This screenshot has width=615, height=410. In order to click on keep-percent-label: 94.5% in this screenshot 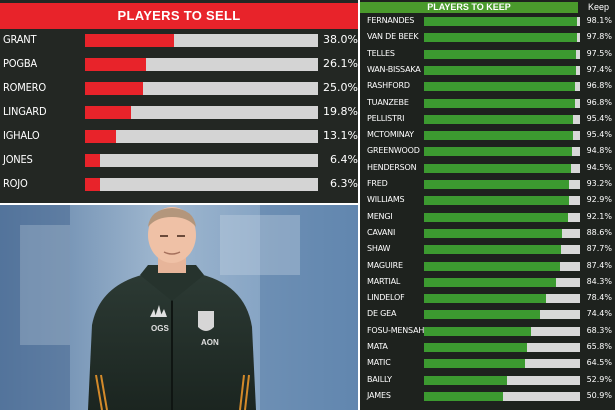, I will do `click(599, 167)`.